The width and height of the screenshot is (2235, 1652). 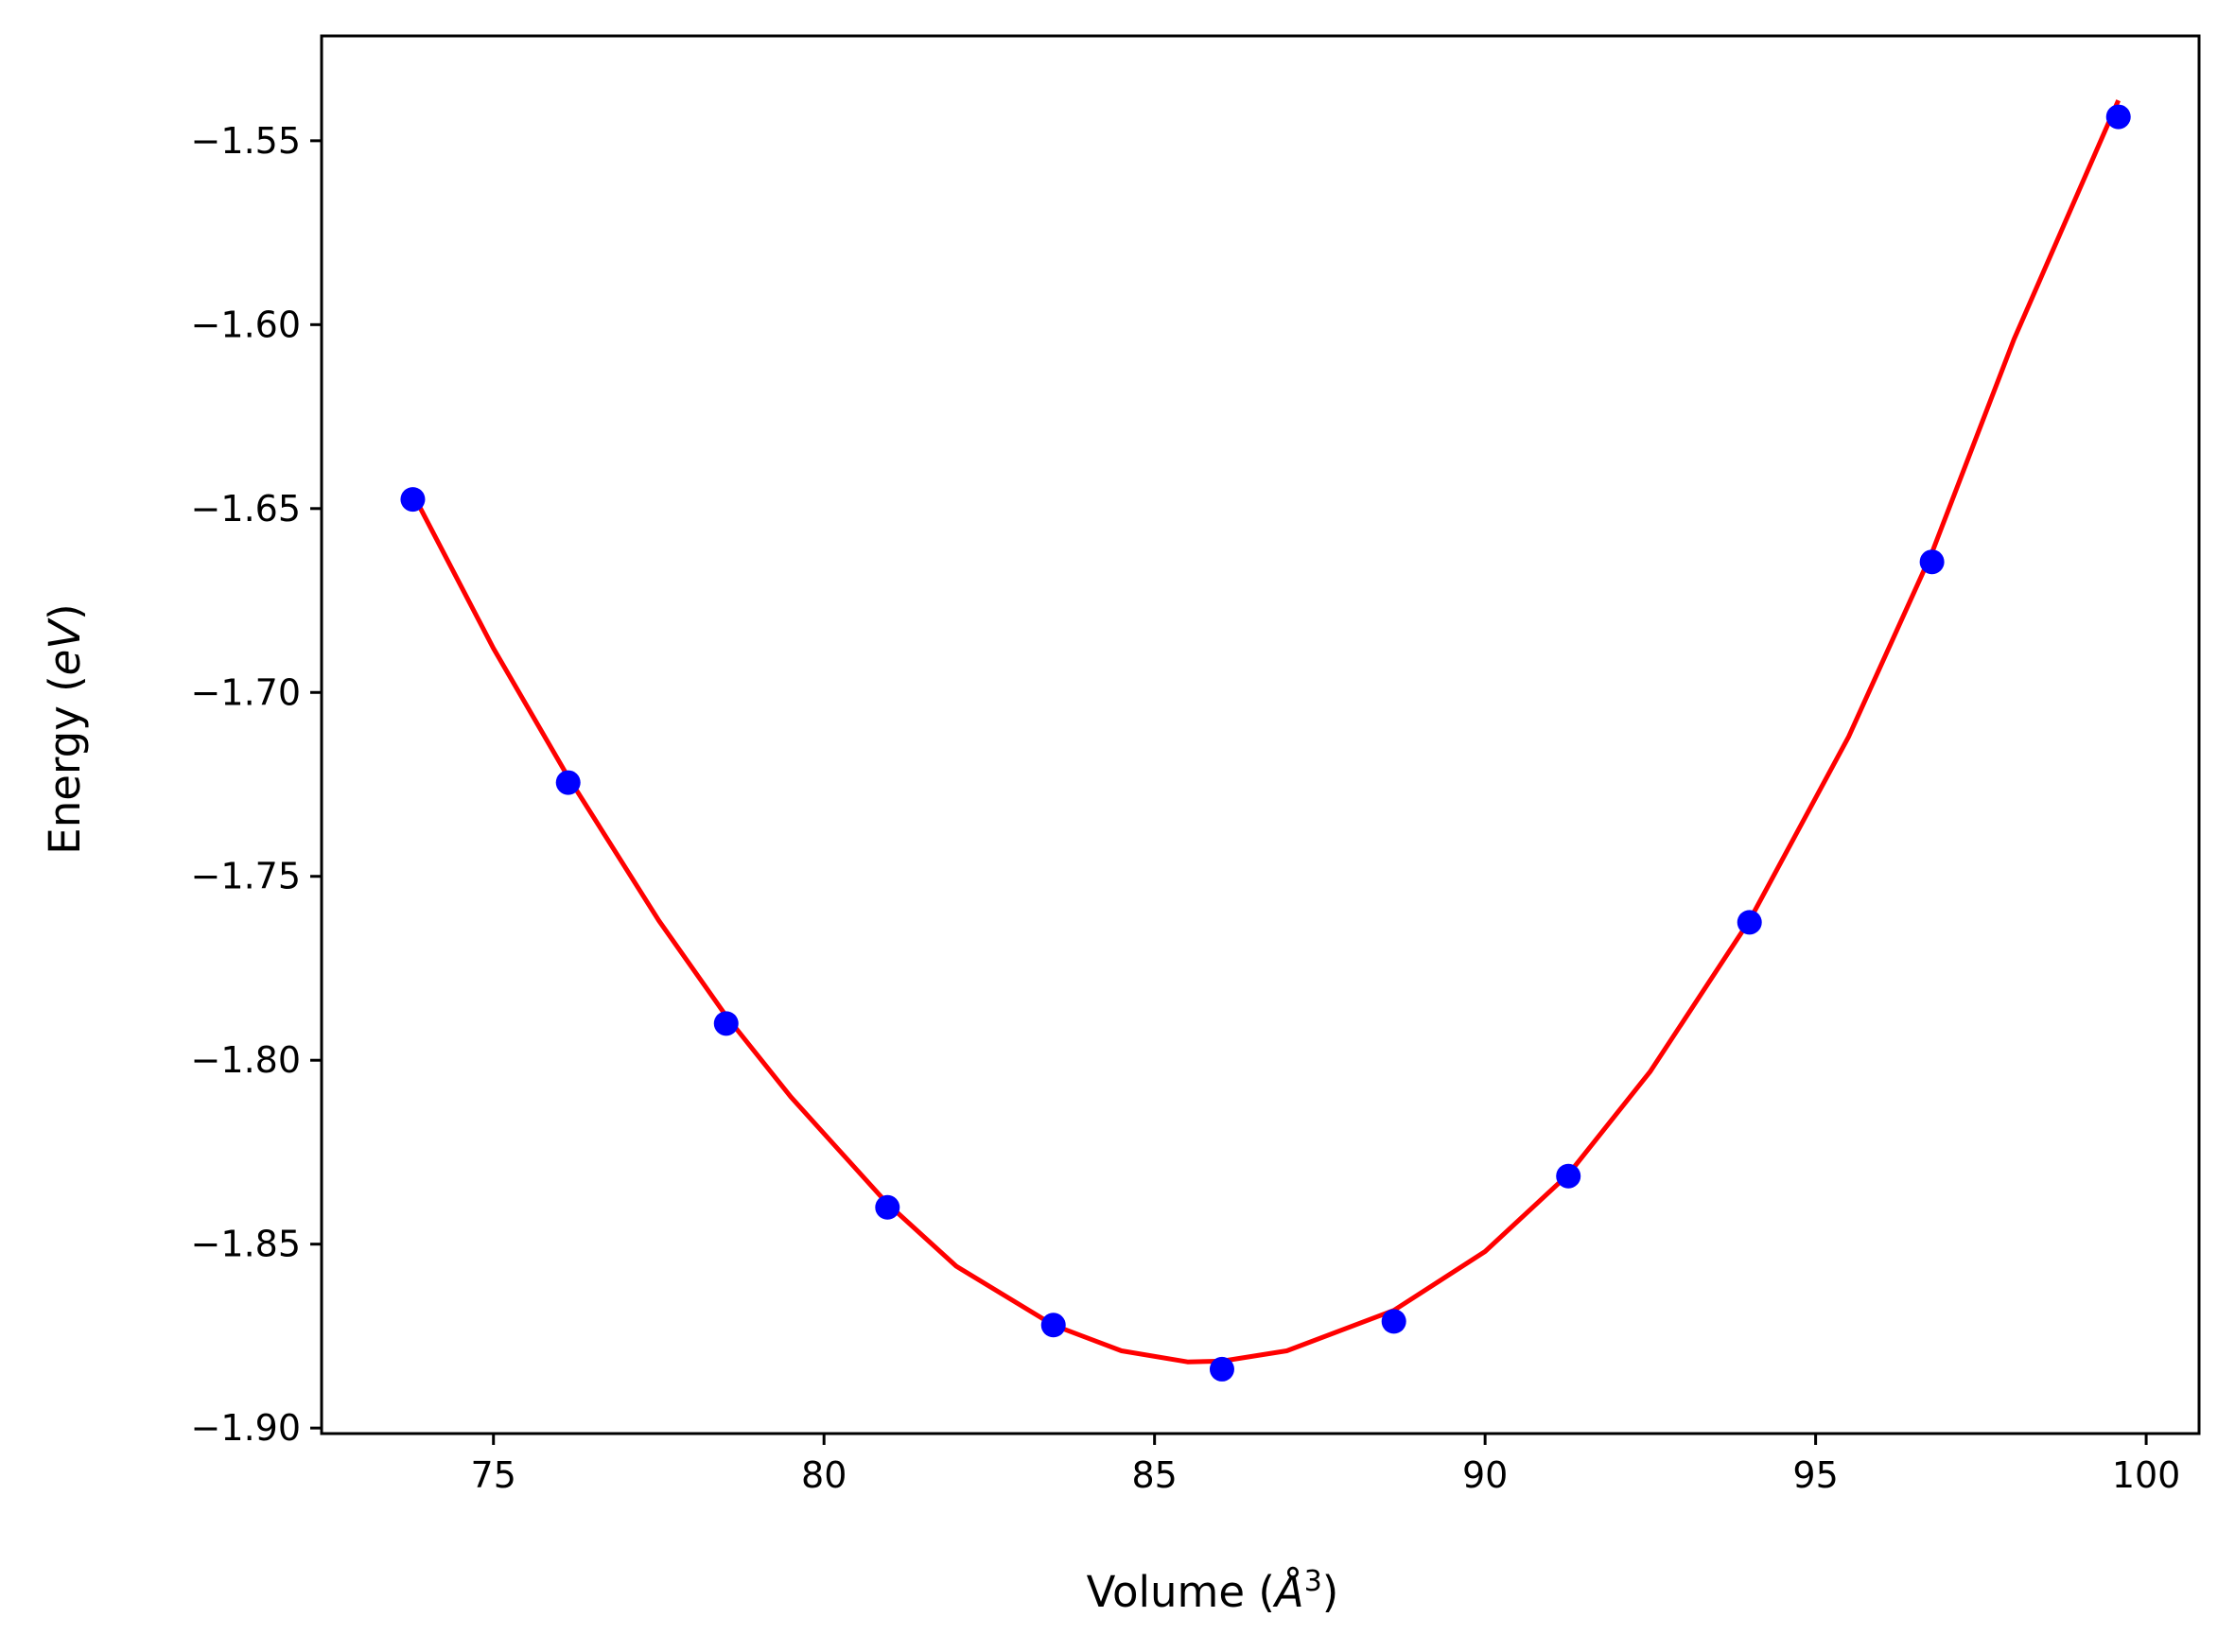 What do you see at coordinates (824, 1475) in the screenshot?
I see `x-tick-label: 80` at bounding box center [824, 1475].